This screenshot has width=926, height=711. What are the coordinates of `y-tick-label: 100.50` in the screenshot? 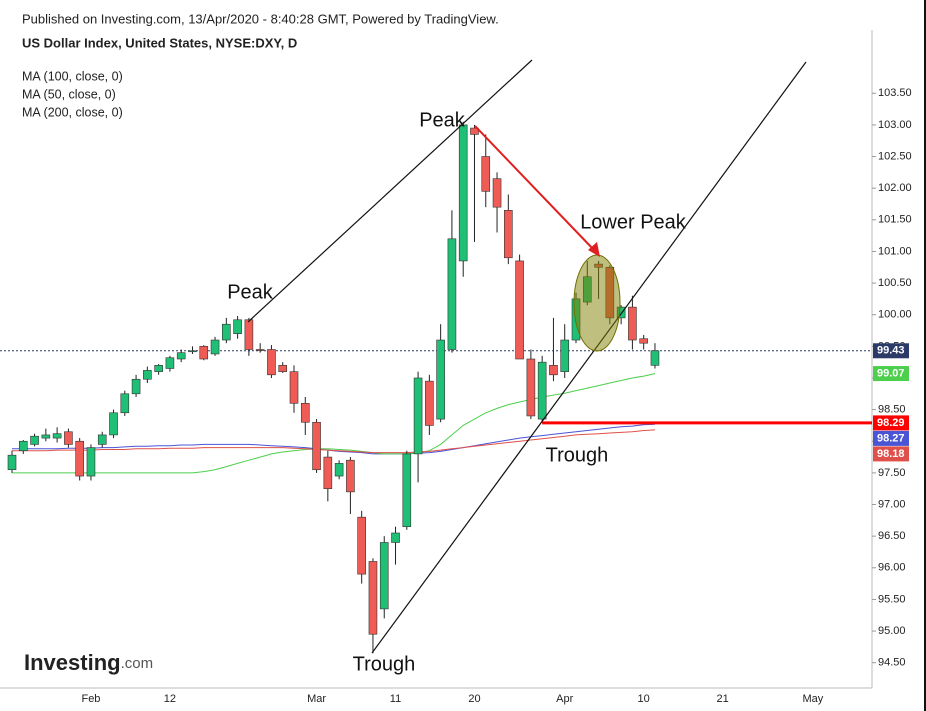 It's located at (895, 283).